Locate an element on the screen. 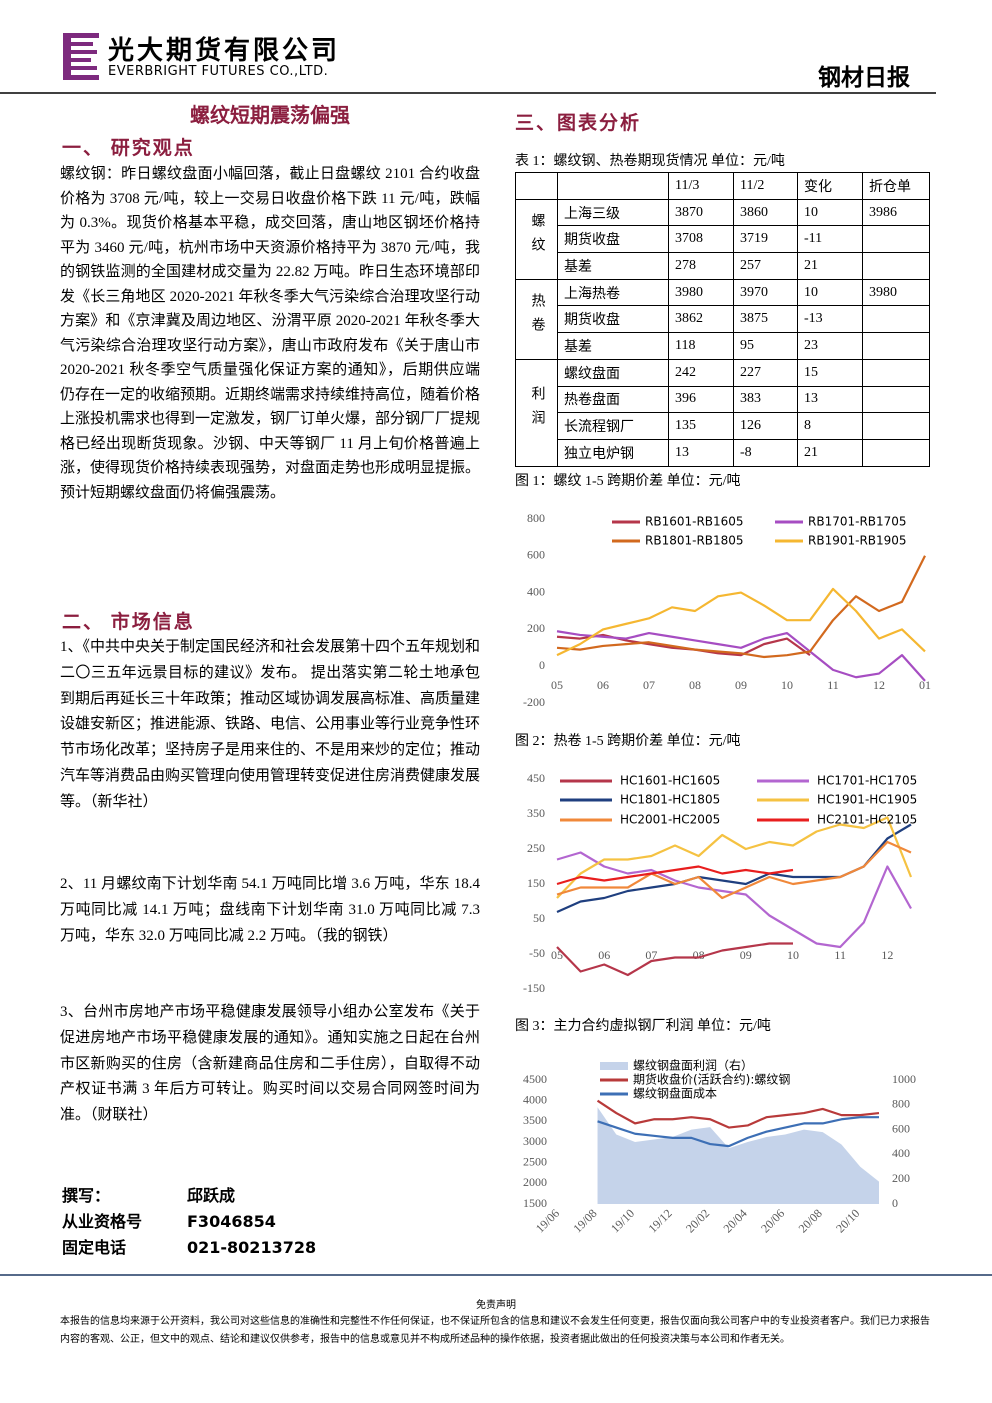  table-cell: 期货收盘 is located at coordinates (613, 319).